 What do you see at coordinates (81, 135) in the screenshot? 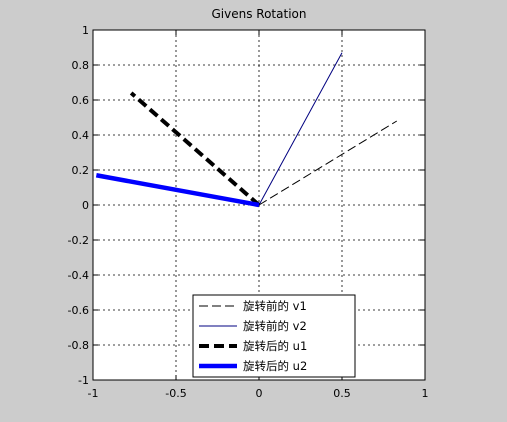
I see `y-tick-label: 0.4` at bounding box center [81, 135].